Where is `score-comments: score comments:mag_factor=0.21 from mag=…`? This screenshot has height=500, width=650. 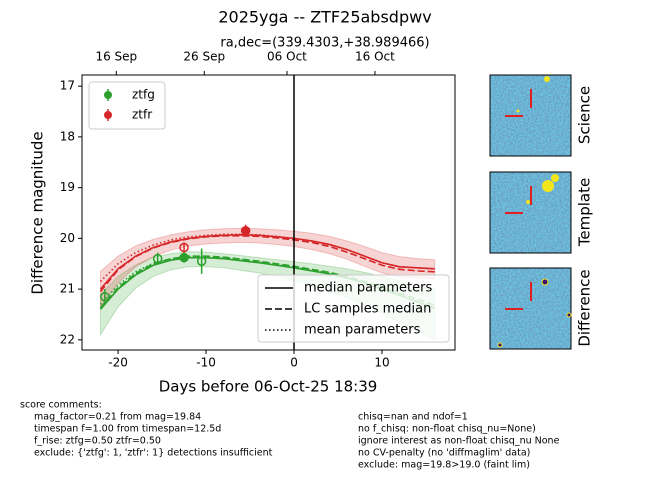
score-comments: score comments:mag_factor=0.21 from mag=… is located at coordinates (290, 435).